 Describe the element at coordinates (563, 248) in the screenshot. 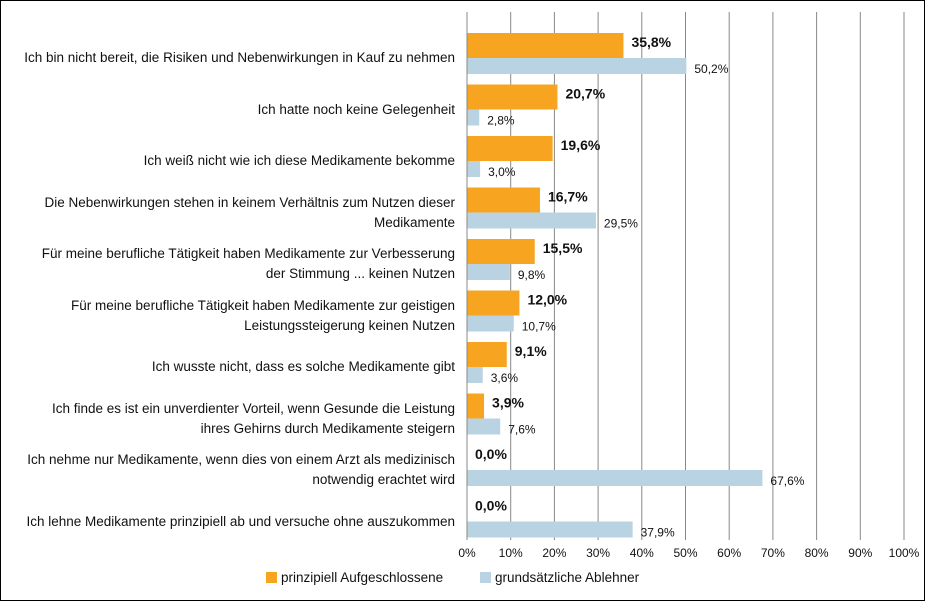

I see `data-label: 15,5%` at that location.